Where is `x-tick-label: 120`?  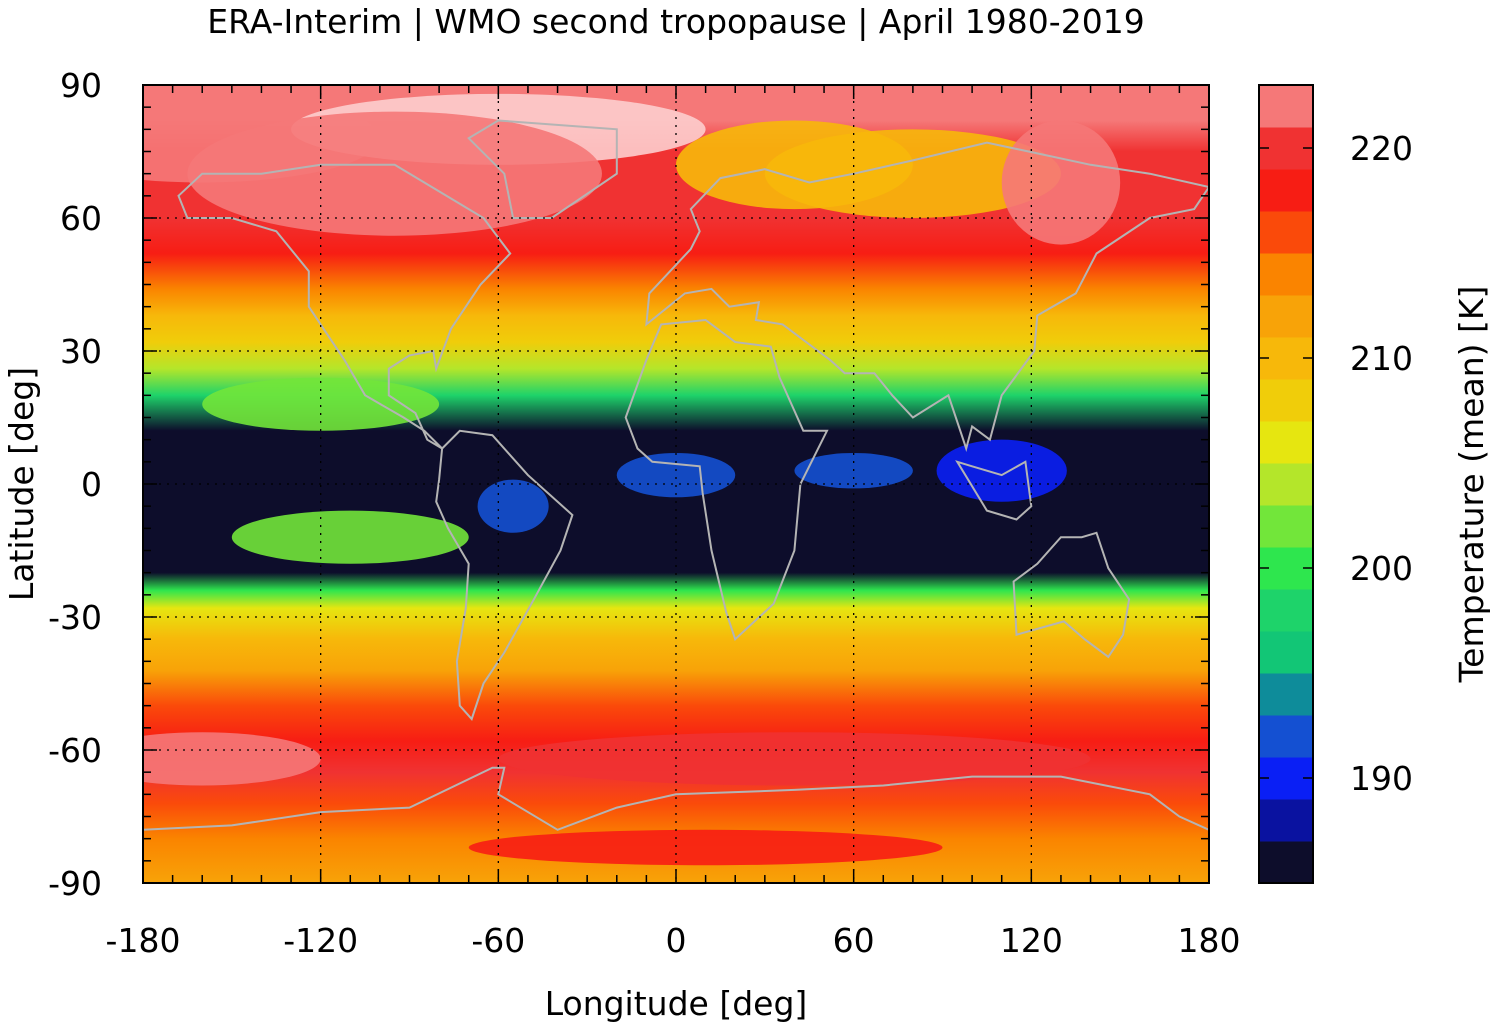
x-tick-label: 120 is located at coordinates (1031, 940).